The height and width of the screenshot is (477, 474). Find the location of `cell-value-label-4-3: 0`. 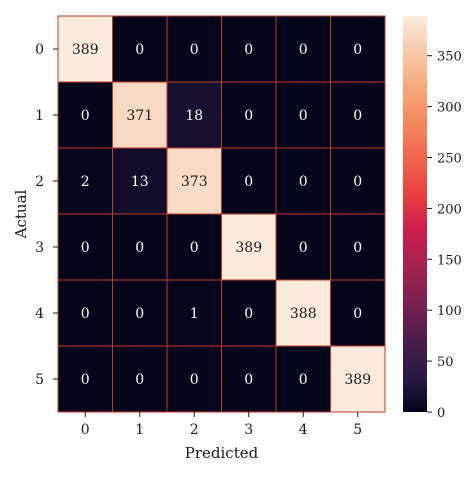

cell-value-label-4-3: 0 is located at coordinates (248, 314).